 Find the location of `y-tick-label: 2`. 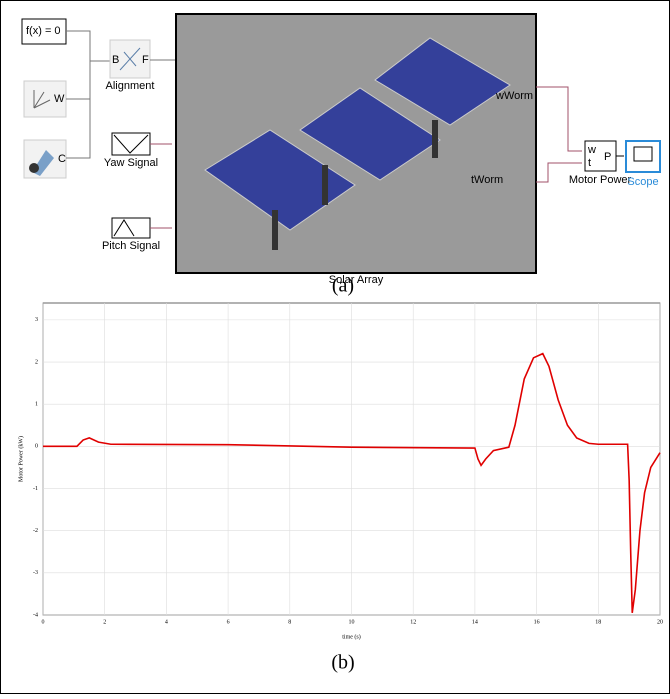

y-tick-label: 2 is located at coordinates (36, 362).